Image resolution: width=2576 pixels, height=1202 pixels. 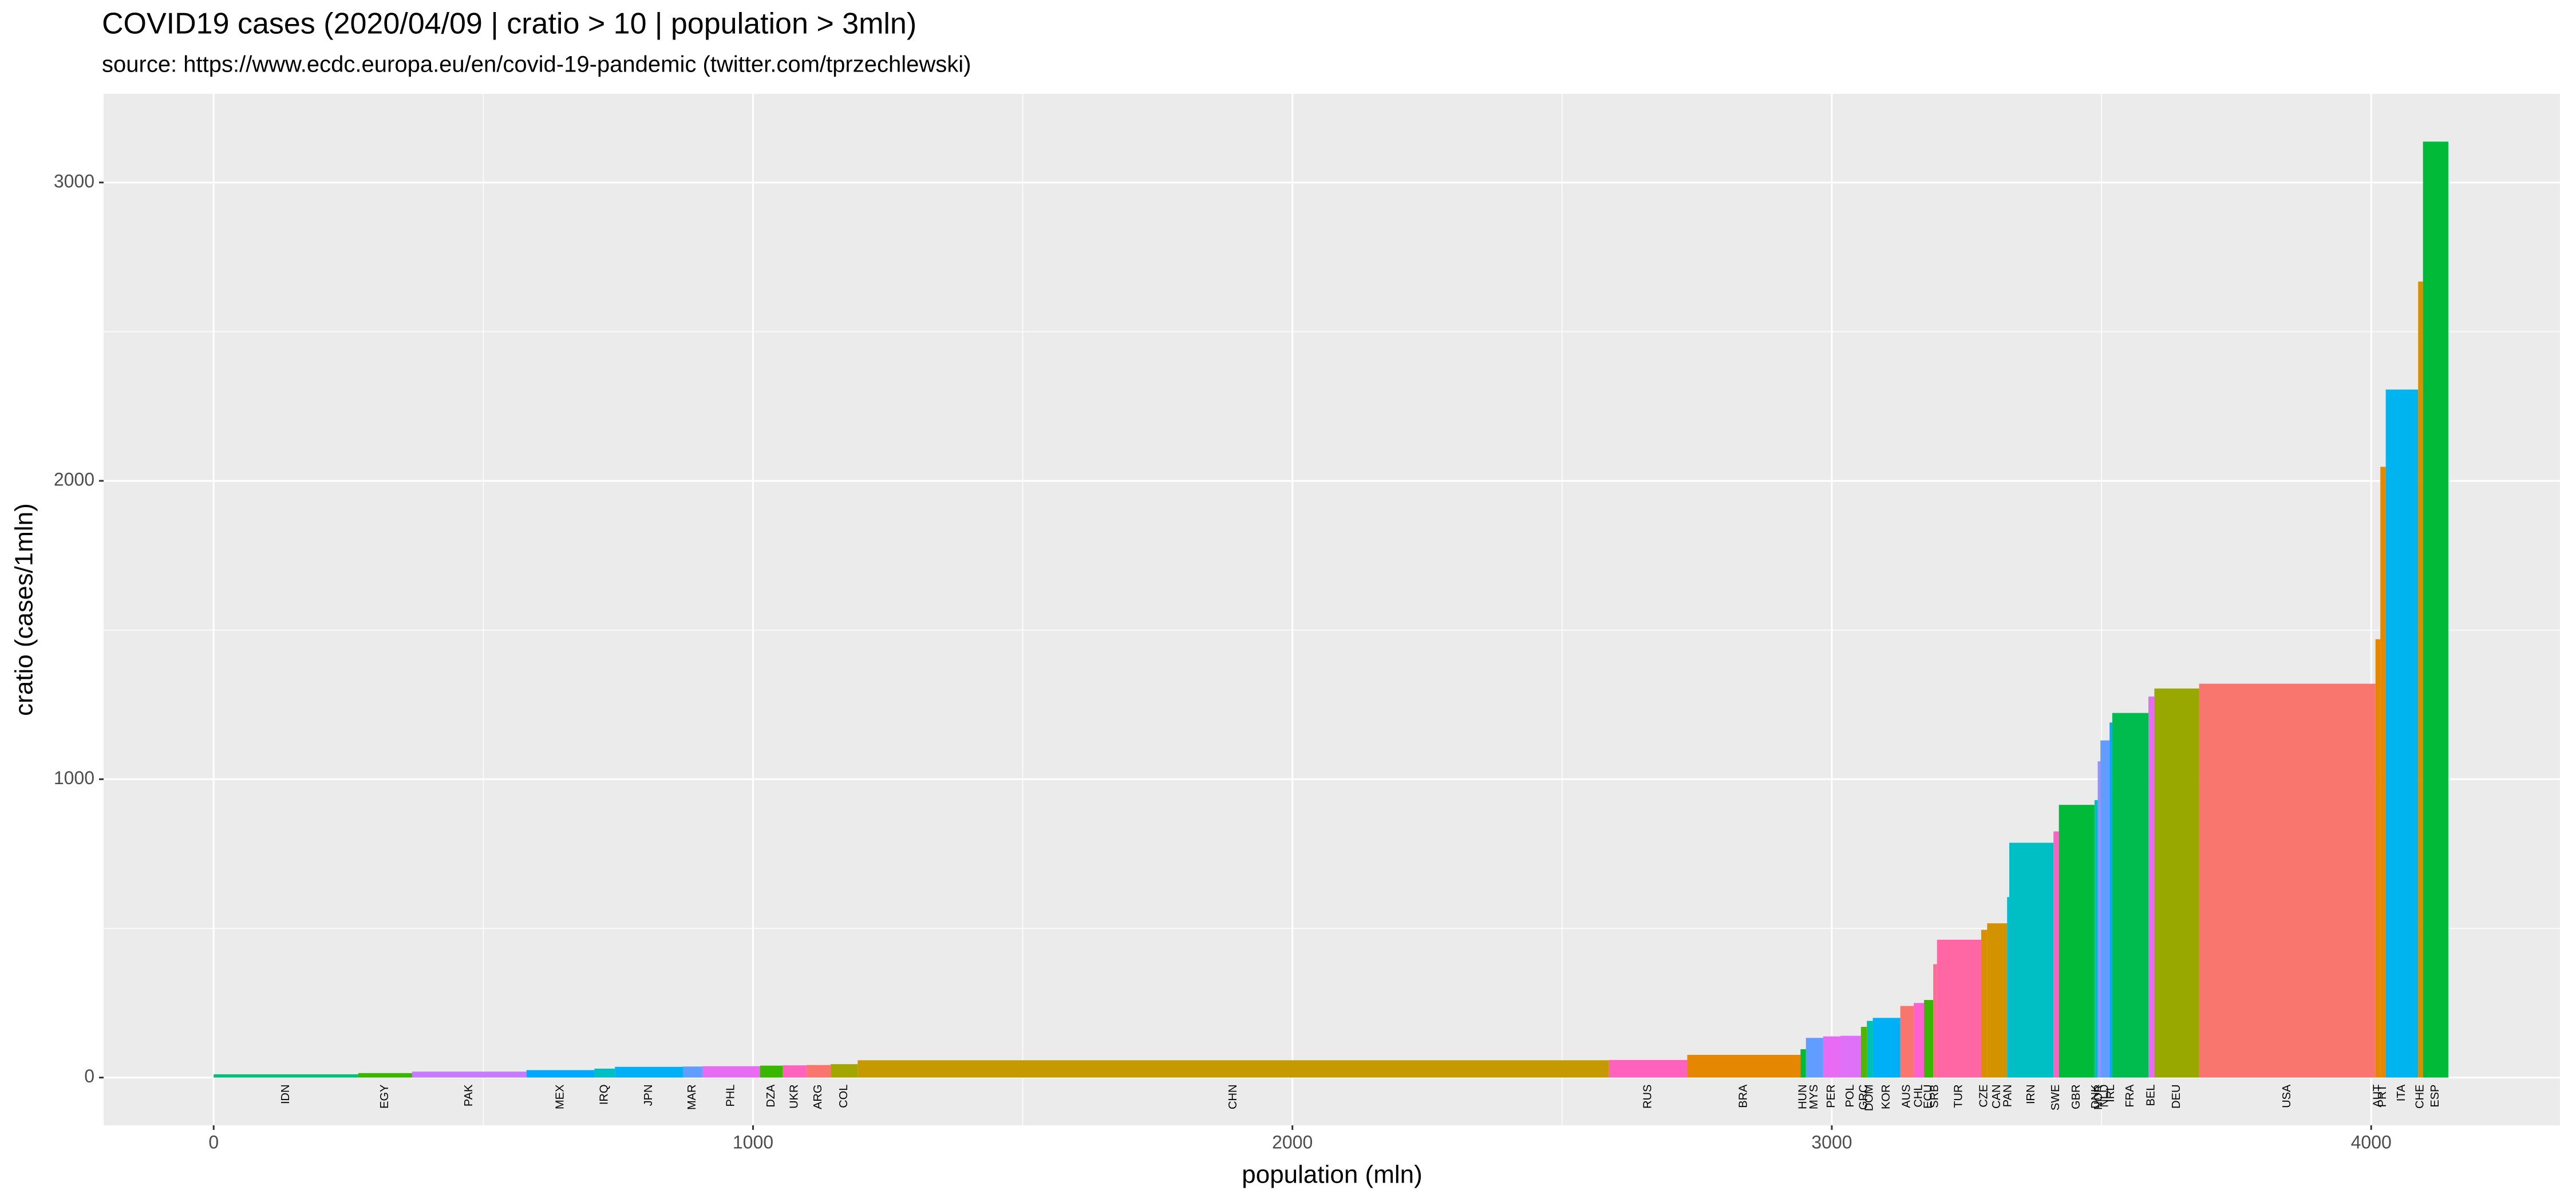 What do you see at coordinates (1831, 1142) in the screenshot?
I see `x-tick-label: 3000` at bounding box center [1831, 1142].